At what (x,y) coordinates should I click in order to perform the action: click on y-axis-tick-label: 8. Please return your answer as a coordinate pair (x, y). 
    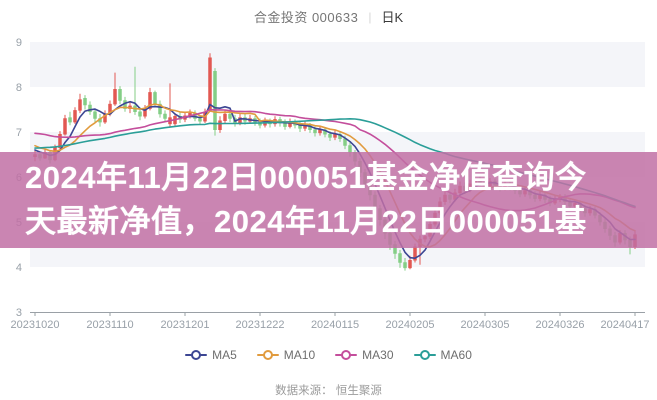
    Looking at the image, I should click on (19, 88).